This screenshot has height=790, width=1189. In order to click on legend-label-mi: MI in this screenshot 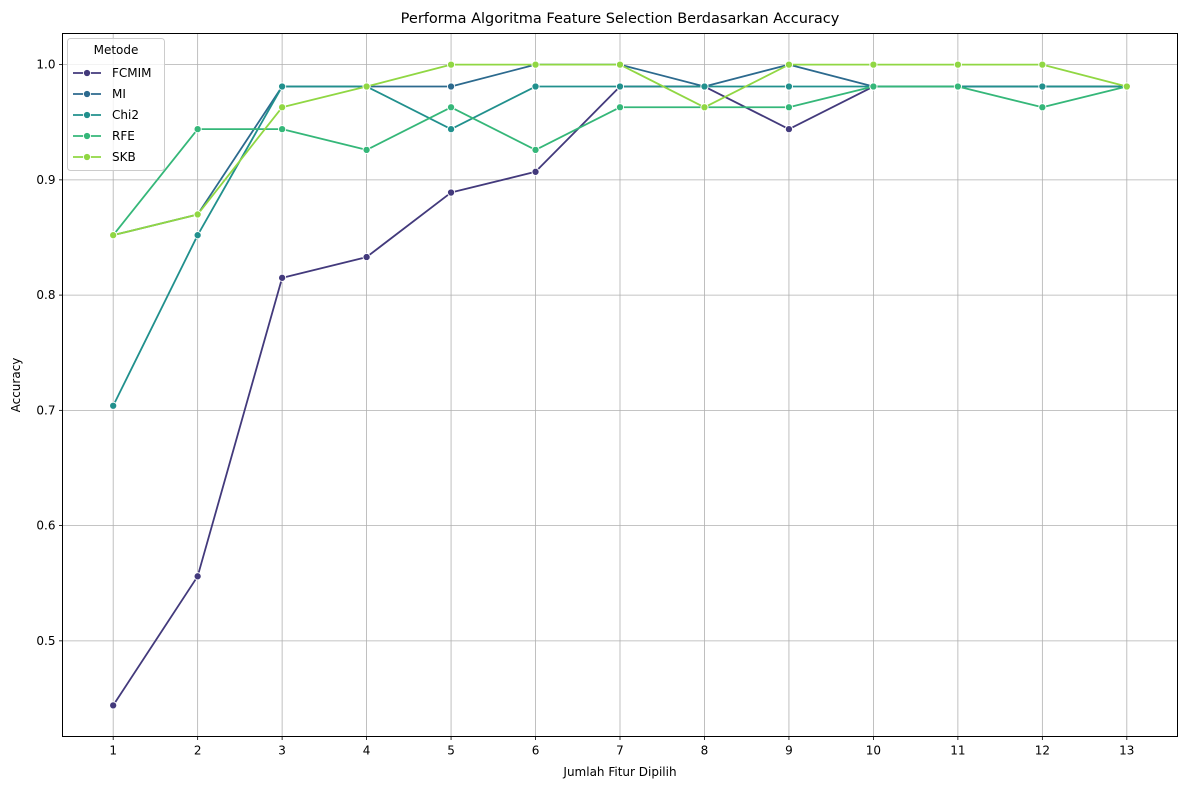, I will do `click(119, 94)`.